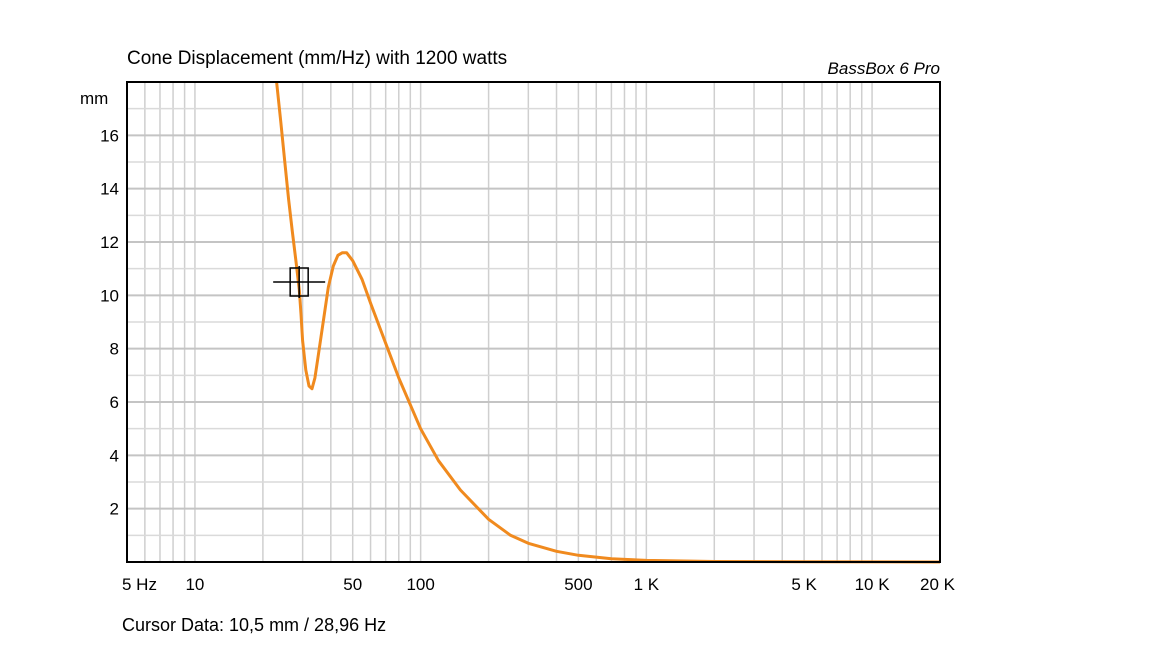 This screenshot has width=1152, height=648. Describe the element at coordinates (114, 455) in the screenshot. I see `y-tick-label: 4` at that location.